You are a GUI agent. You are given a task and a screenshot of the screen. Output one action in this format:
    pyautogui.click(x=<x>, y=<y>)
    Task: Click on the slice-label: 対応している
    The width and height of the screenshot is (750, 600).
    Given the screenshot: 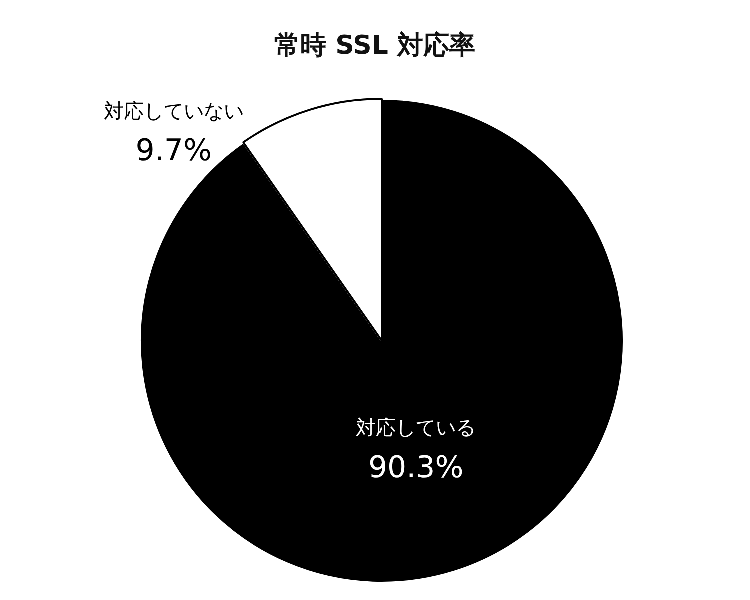 What is the action you would take?
    pyautogui.click(x=416, y=428)
    